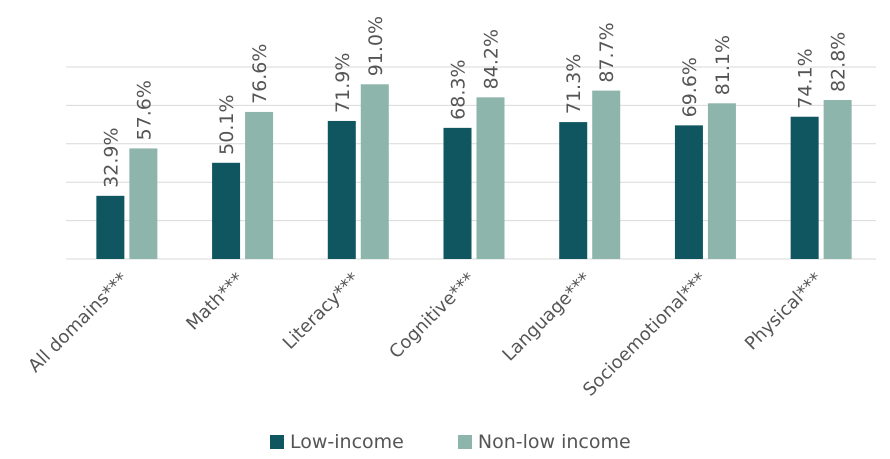  What do you see at coordinates (723, 65) in the screenshot?
I see `value-label: 81.1%` at bounding box center [723, 65].